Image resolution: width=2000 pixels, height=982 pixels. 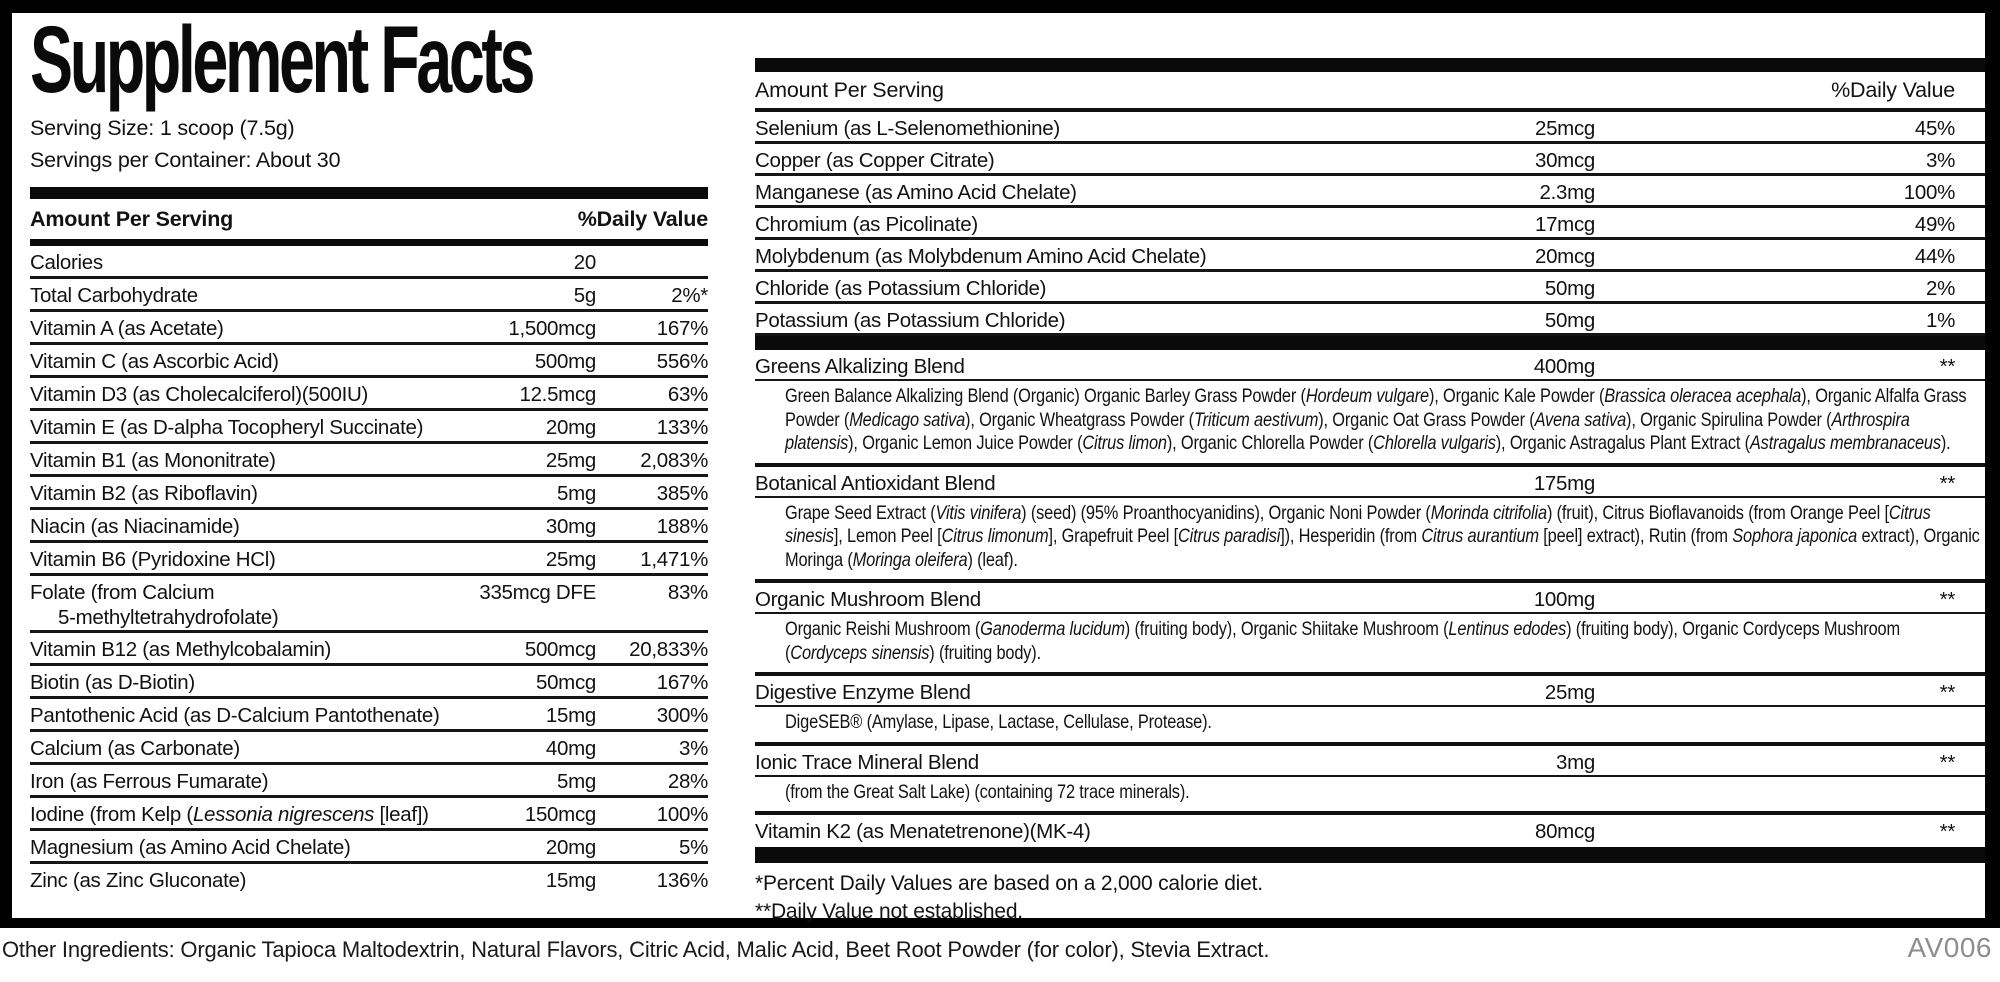 What do you see at coordinates (875, 160) in the screenshot?
I see `nutrient-name: Copper (as Copper Citrate)` at bounding box center [875, 160].